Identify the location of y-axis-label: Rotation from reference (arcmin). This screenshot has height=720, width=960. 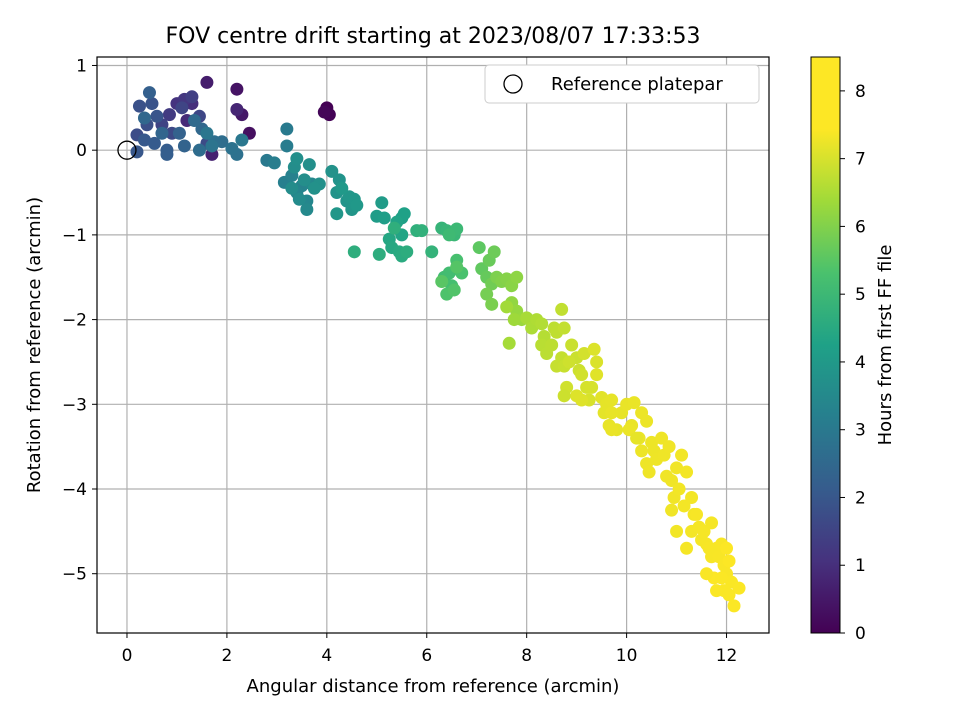
(34, 345).